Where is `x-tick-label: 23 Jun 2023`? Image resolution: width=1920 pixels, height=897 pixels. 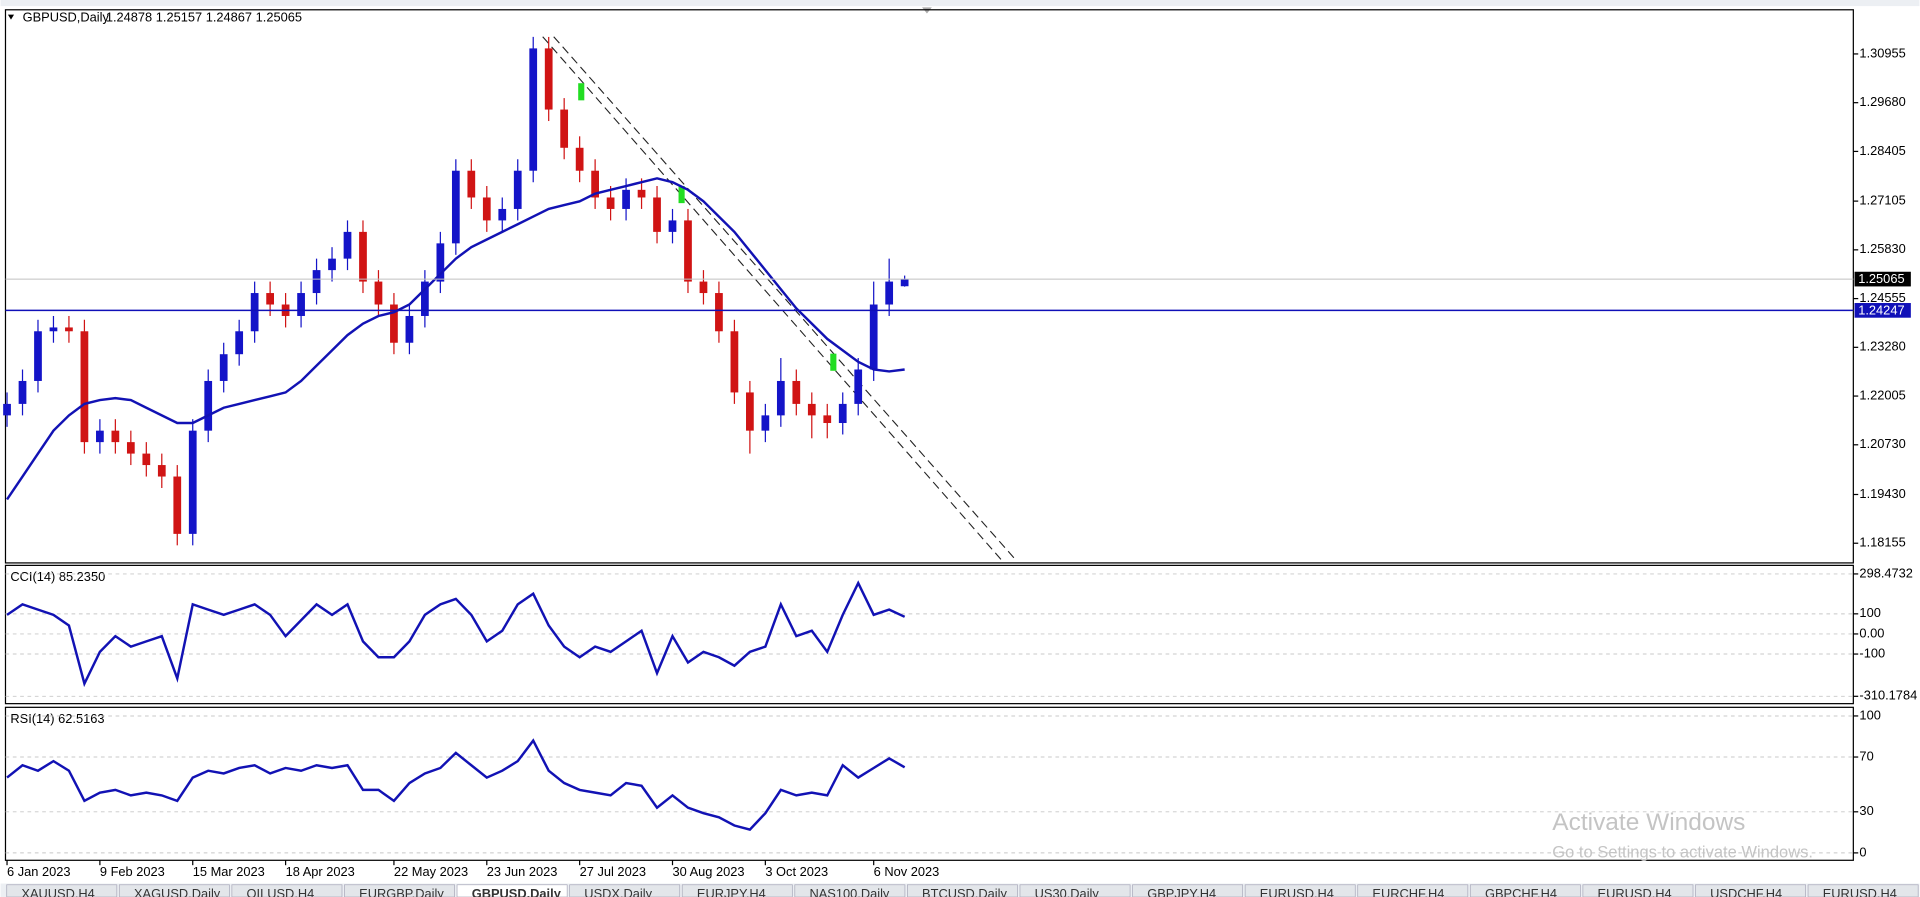
x-tick-label: 23 Jun 2023 is located at coordinates (522, 871).